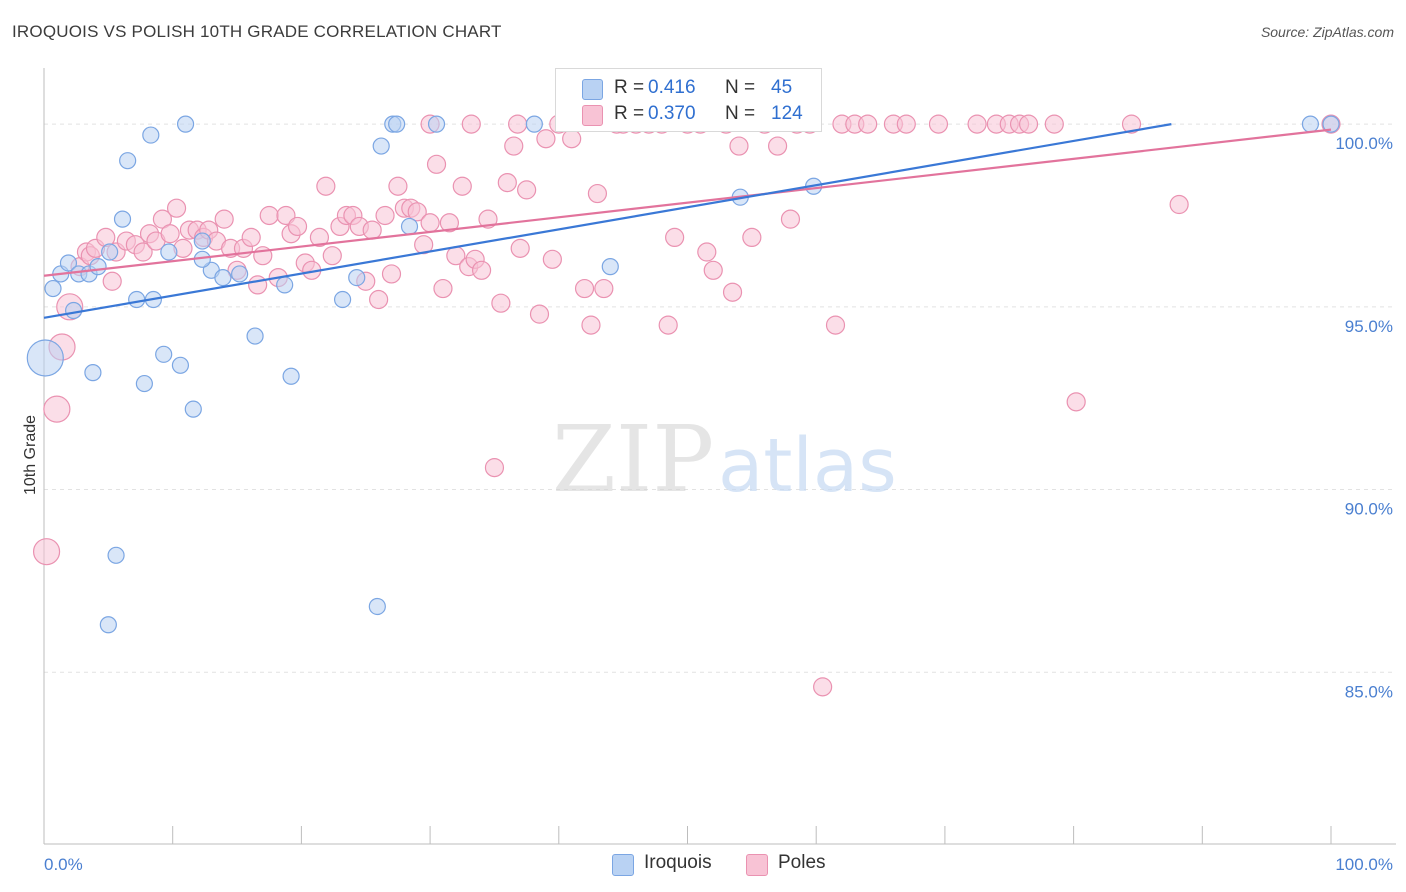  Describe the element at coordinates (1369, 509) in the screenshot. I see `y-tick-label: 90.0%` at that location.